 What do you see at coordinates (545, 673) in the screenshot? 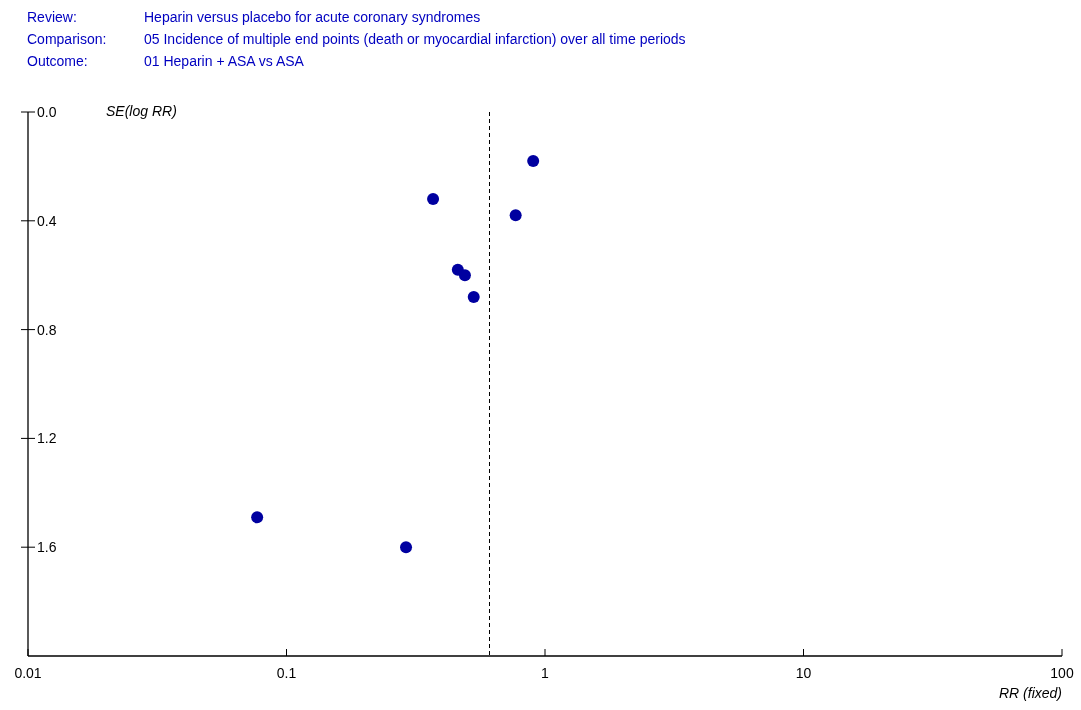
I see `x-tick-label: 1` at bounding box center [545, 673].